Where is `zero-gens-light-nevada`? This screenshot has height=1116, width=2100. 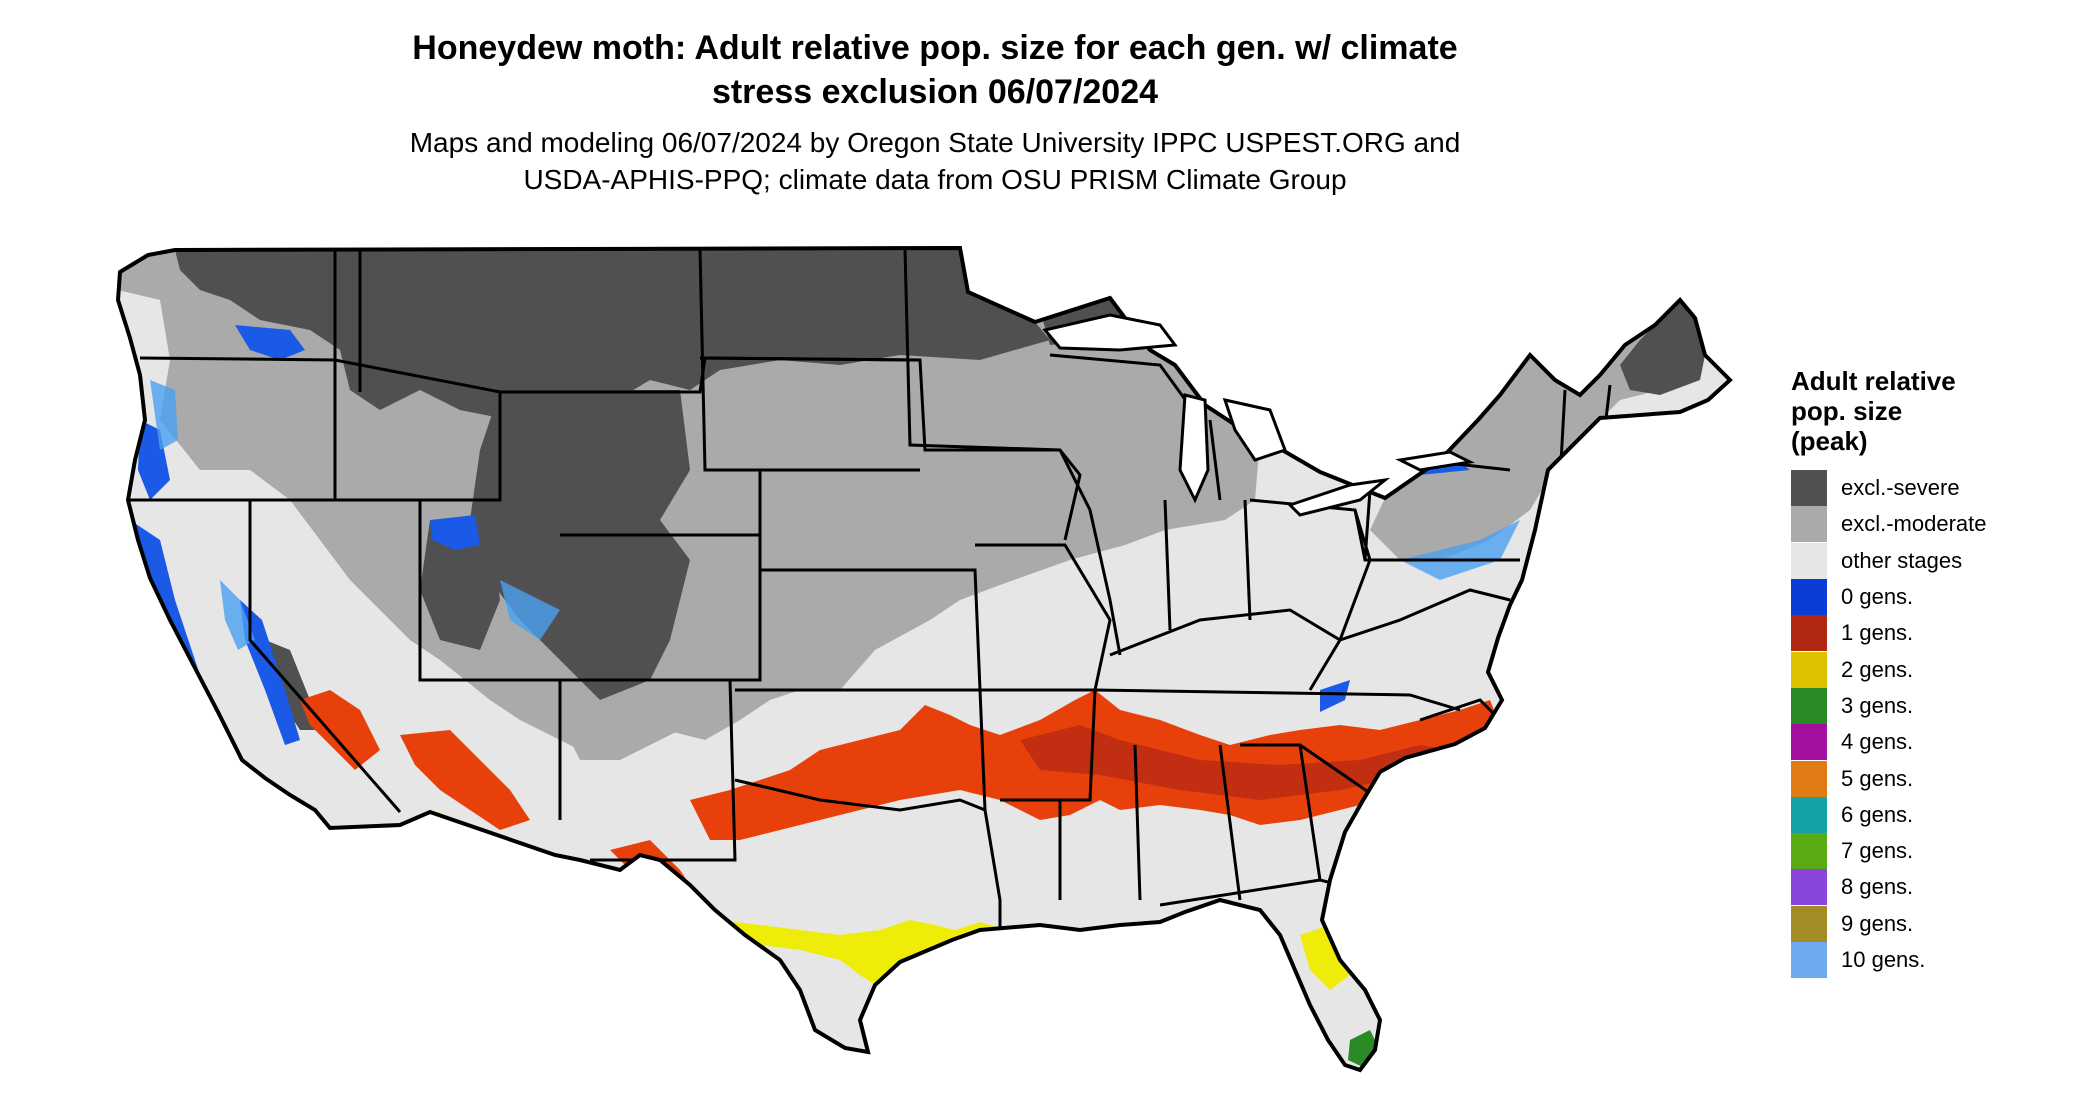
zero-gens-light-nevada is located at coordinates (530, 610).